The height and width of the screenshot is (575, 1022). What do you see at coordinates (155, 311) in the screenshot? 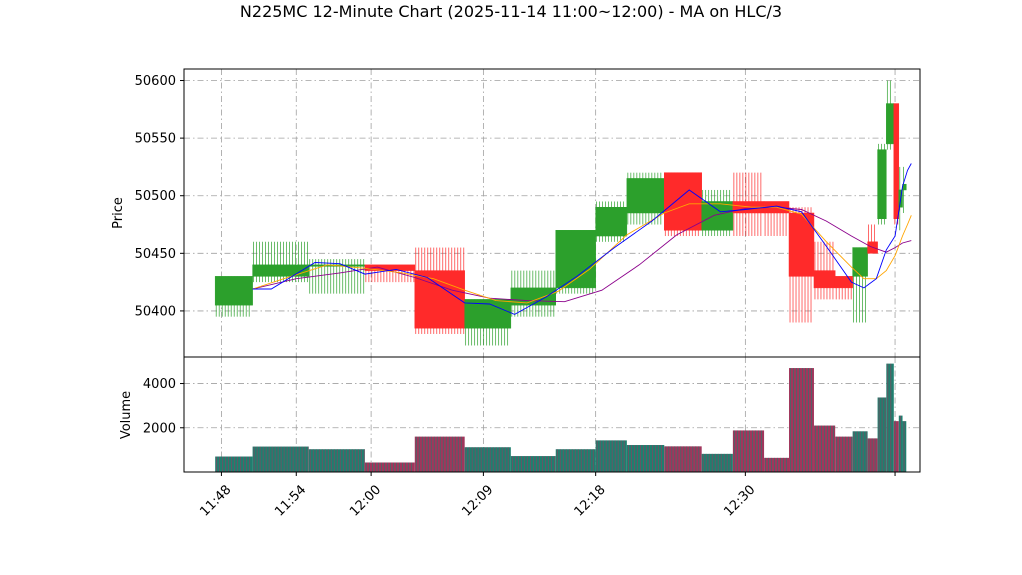
I see `price-y-tick-label: 50400` at bounding box center [155, 311].